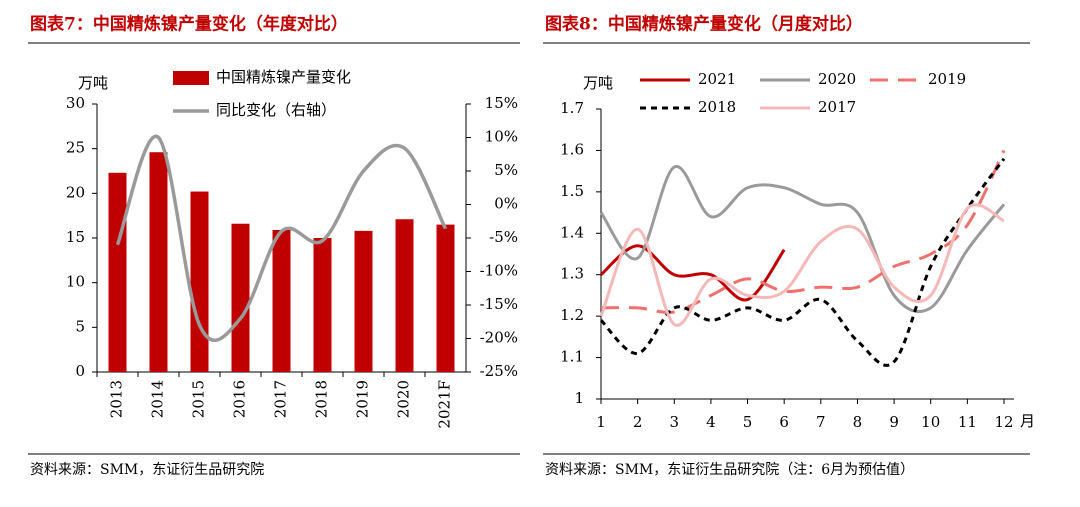 This screenshot has height=507, width=1080. I want to click on y-tick-label: 25, so click(75, 148).